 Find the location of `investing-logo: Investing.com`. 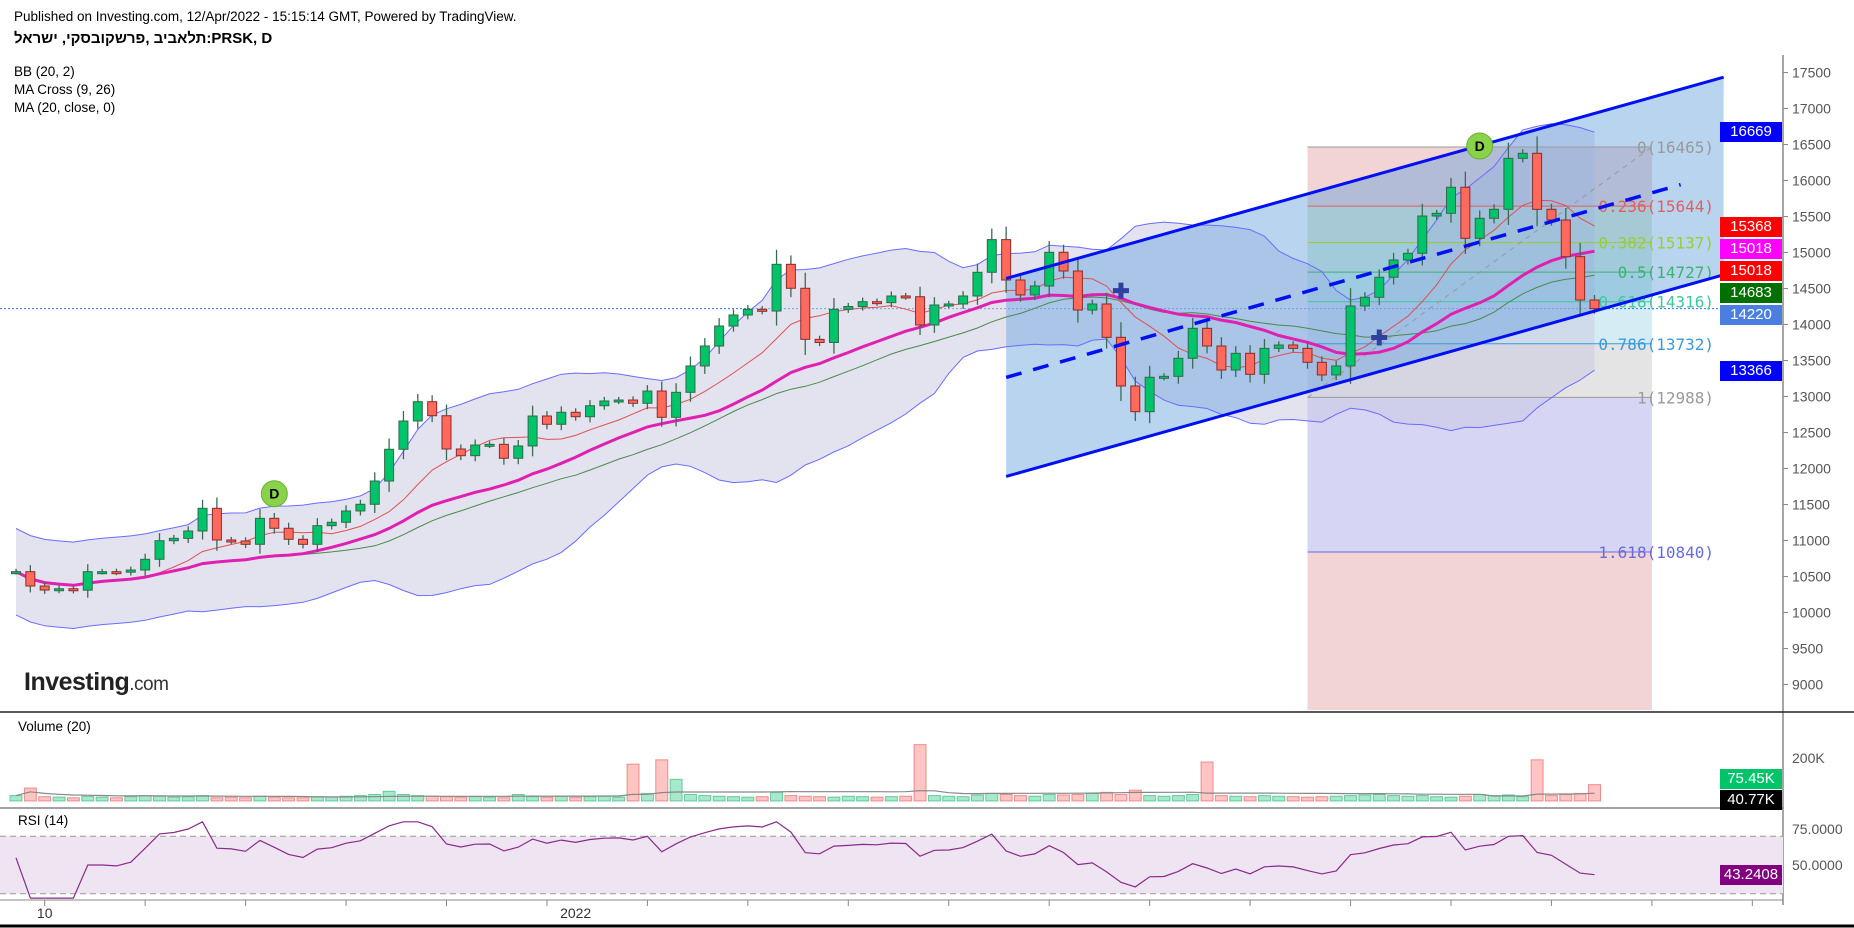

investing-logo: Investing.com is located at coordinates (96, 682).